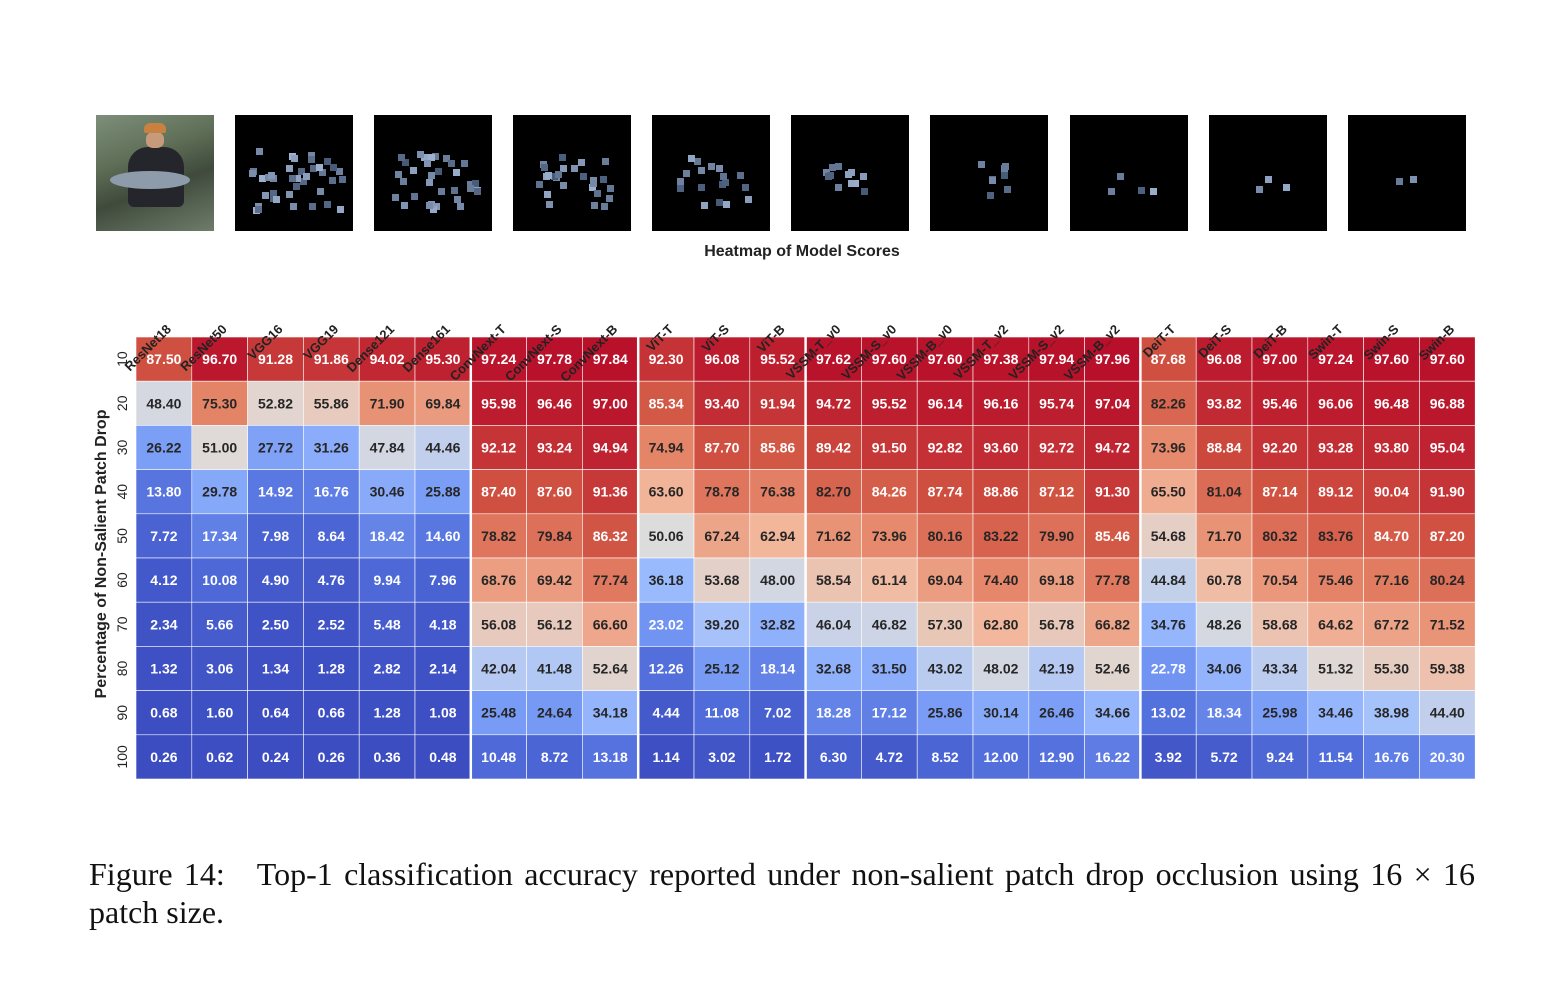 The height and width of the screenshot is (1000, 1566). What do you see at coordinates (721, 448) in the screenshot?
I see `cell-value-label: 87.70` at bounding box center [721, 448].